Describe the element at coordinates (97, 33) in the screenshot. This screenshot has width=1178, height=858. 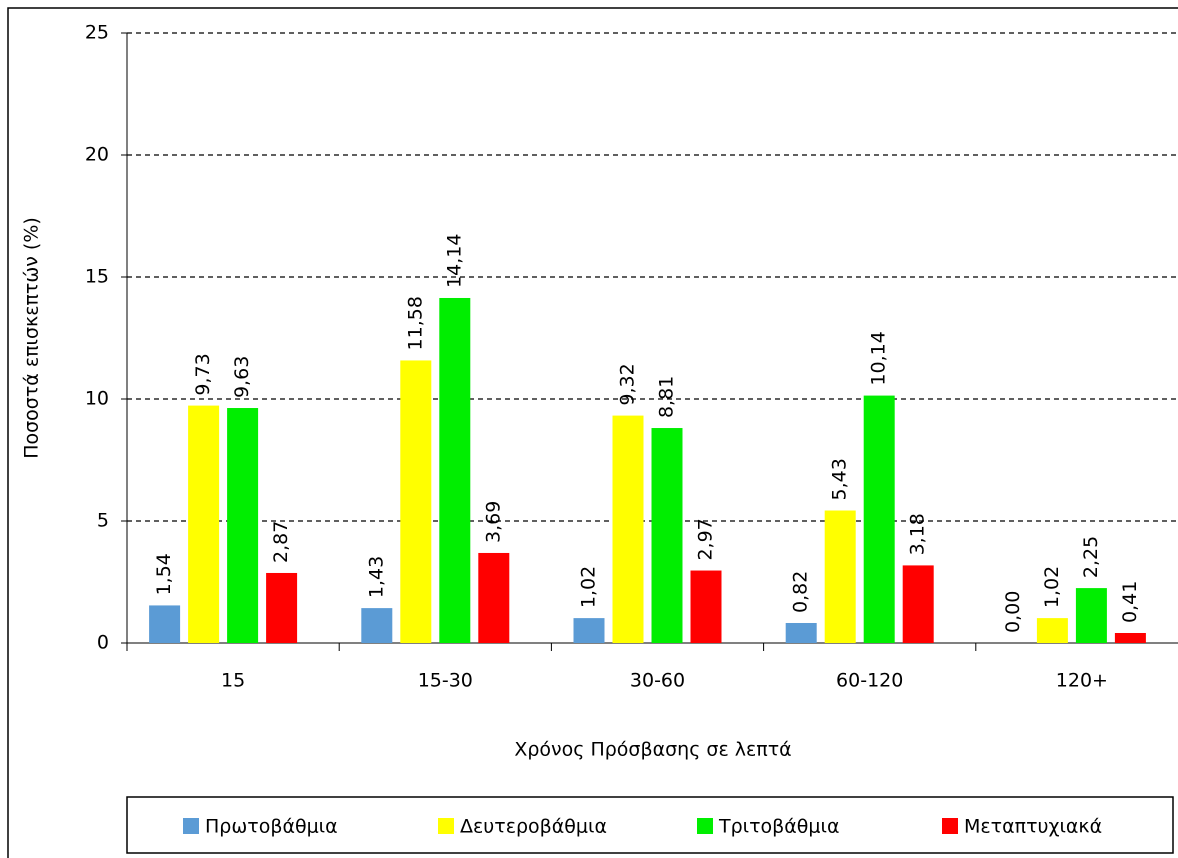
I see `y-tick-label: 25` at that location.